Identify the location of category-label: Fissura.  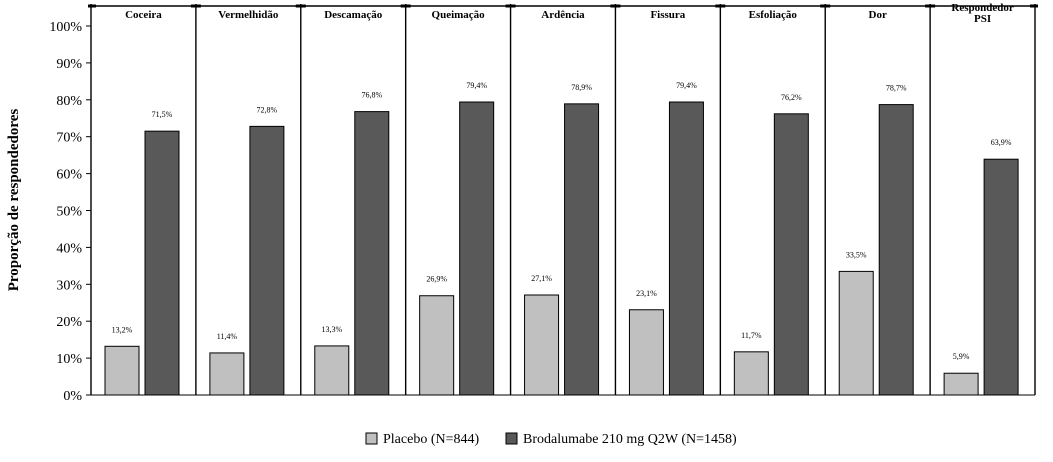
(667, 15).